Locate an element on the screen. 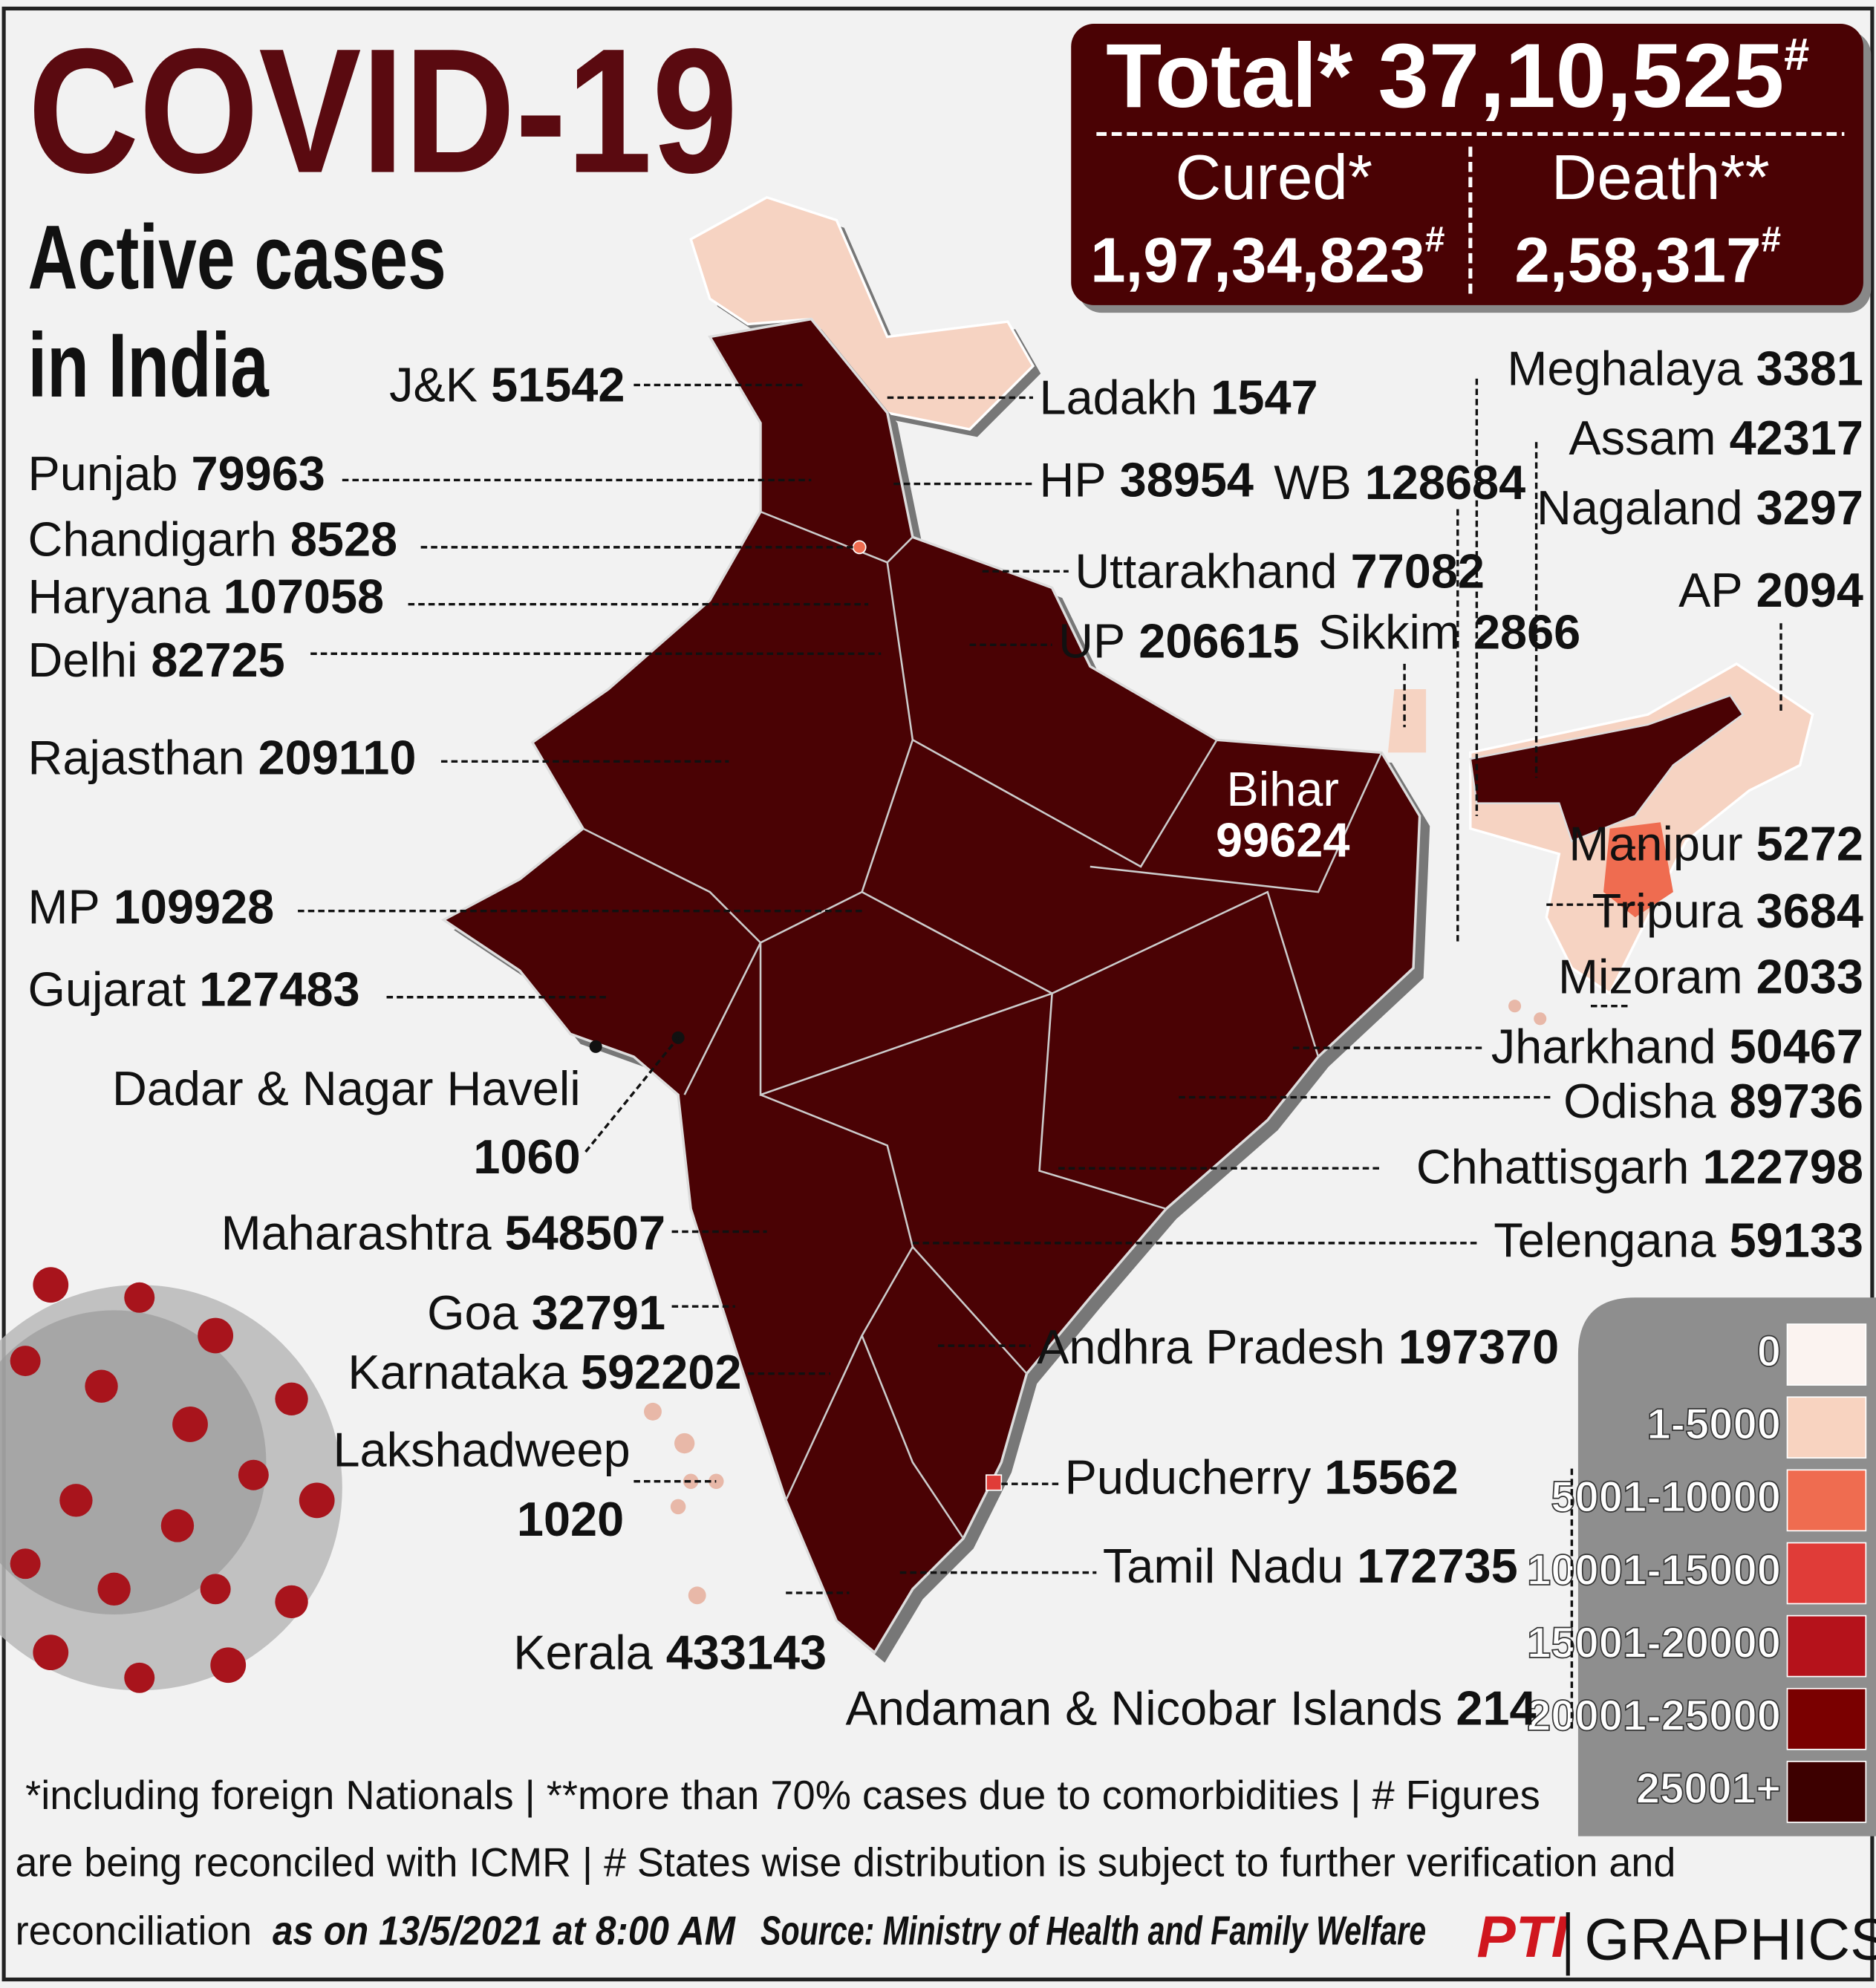  chandigarh-dot is located at coordinates (859, 547).